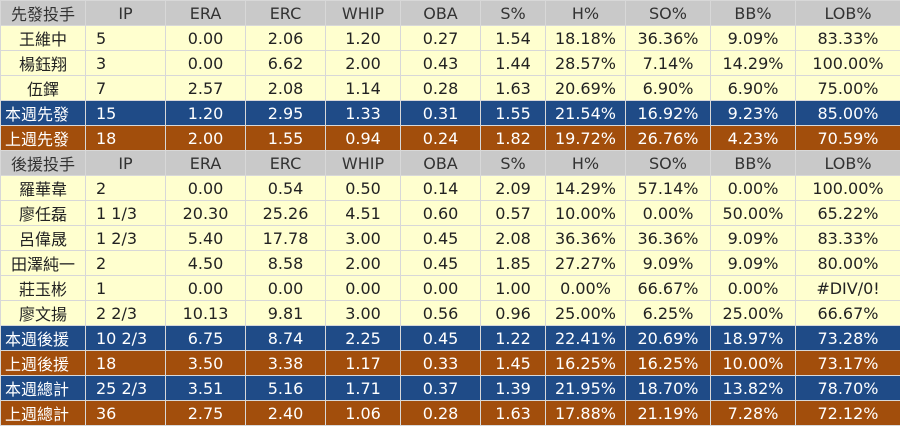 Image resolution: width=900 pixels, height=426 pixels. I want to click on stat-cell-so-pct: 16.25%, so click(668, 363).